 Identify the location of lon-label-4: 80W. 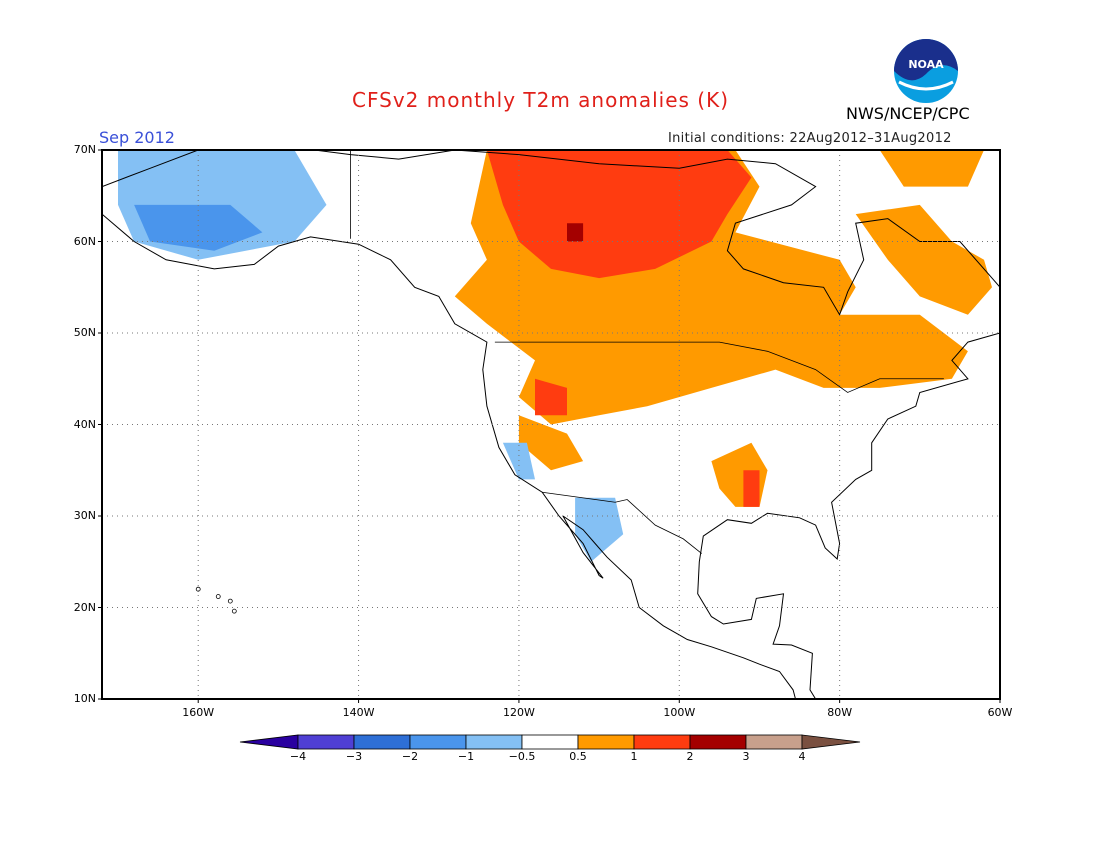
(840, 712).